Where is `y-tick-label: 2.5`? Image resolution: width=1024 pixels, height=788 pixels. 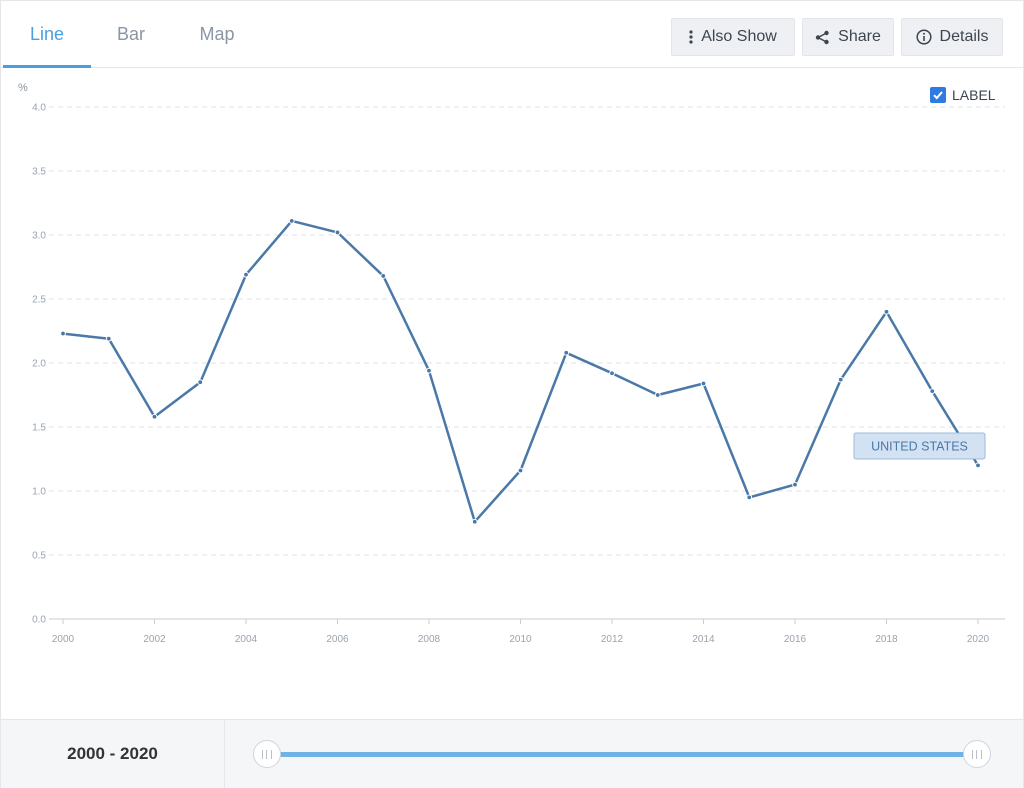
y-tick-label: 2.5 is located at coordinates (39, 300).